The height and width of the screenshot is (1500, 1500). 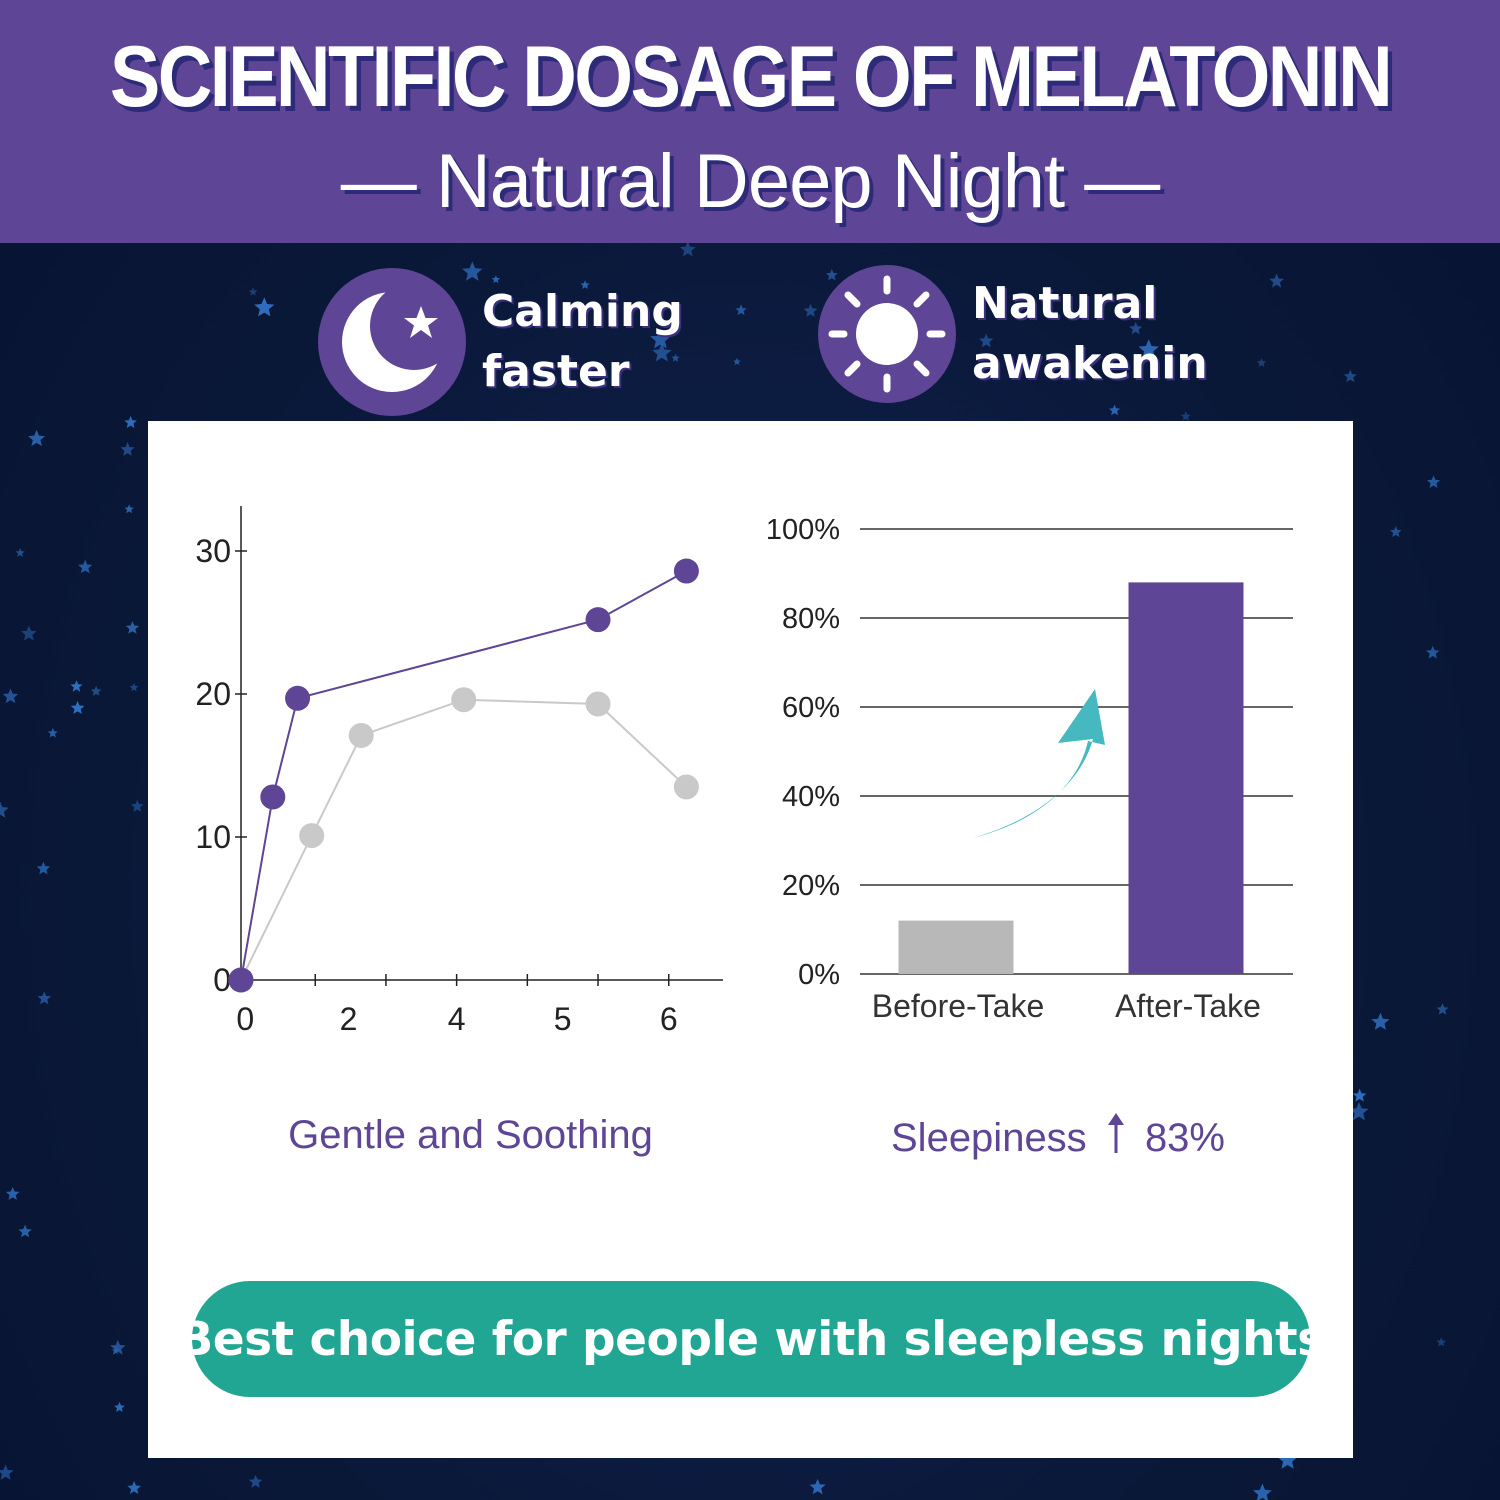 I want to click on page-subtitle: — Natural Deep Night —, so click(x=750, y=181).